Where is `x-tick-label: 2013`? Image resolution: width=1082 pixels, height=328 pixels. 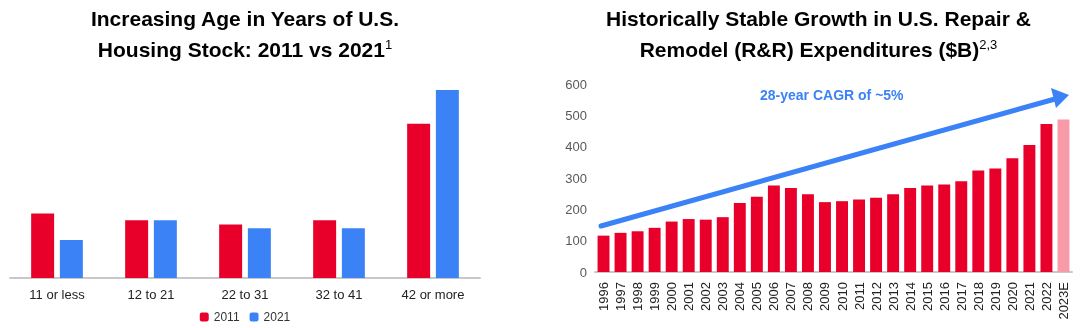 x-tick-label: 2013 is located at coordinates (893, 296).